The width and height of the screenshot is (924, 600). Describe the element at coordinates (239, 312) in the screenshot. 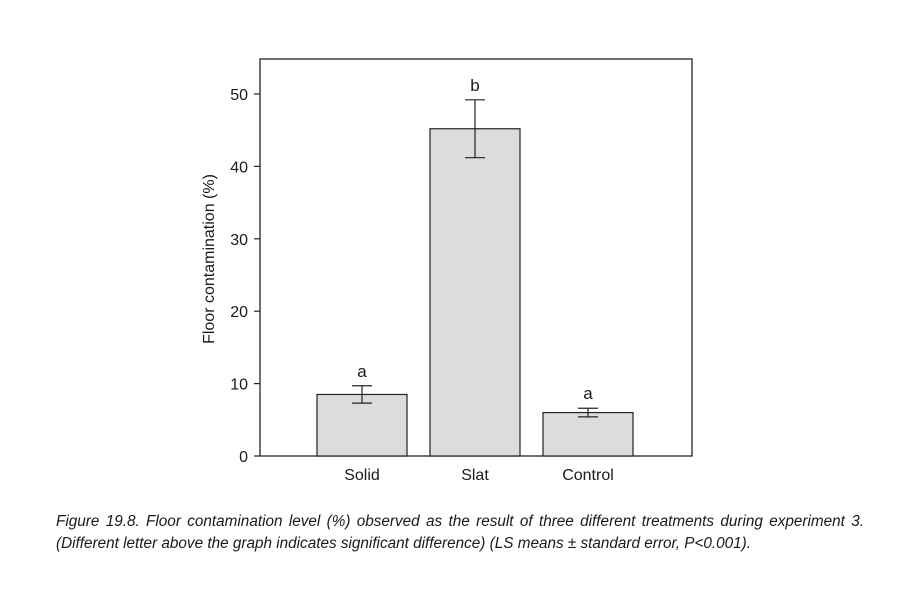

I see `y-tick-label: 20` at that location.